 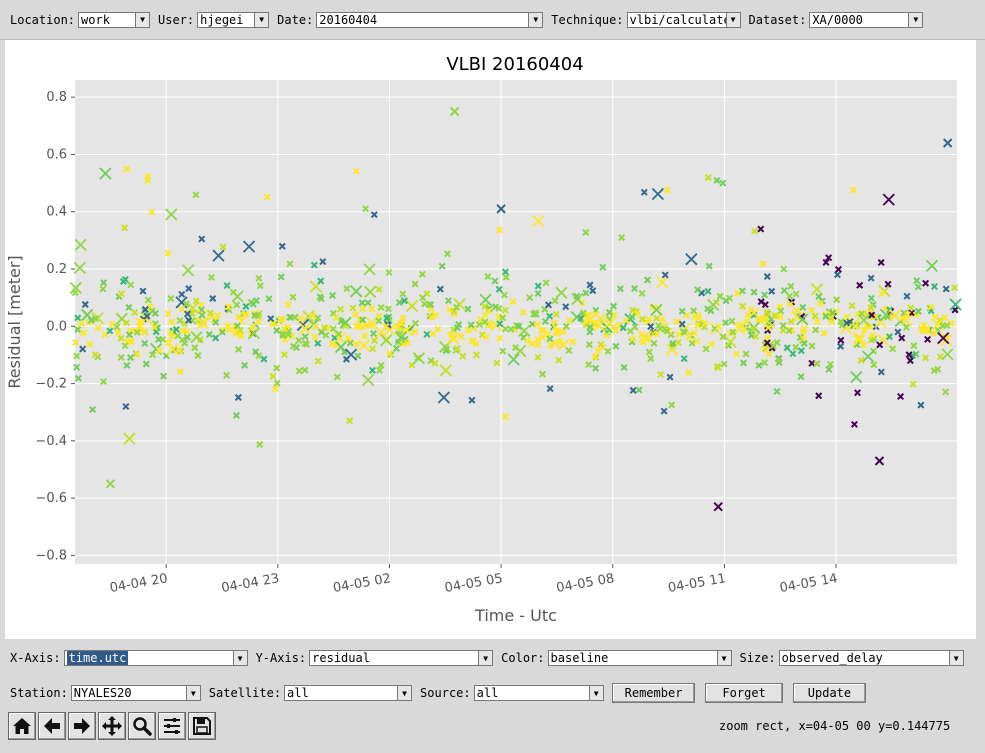 What do you see at coordinates (35, 658) in the screenshot?
I see `x-axis-label-ctl: X-Axis:` at bounding box center [35, 658].